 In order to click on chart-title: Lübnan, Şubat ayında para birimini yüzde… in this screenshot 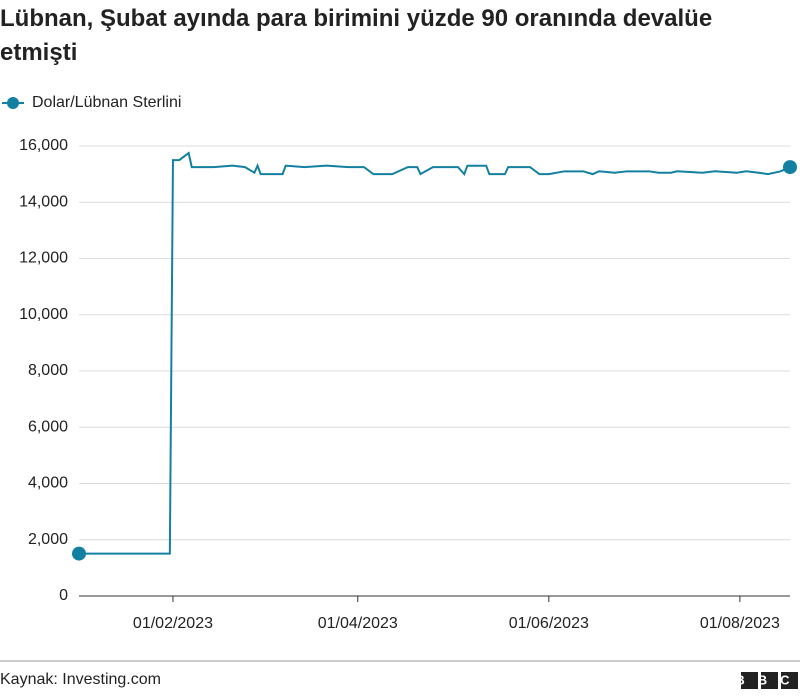, I will do `click(356, 35)`.